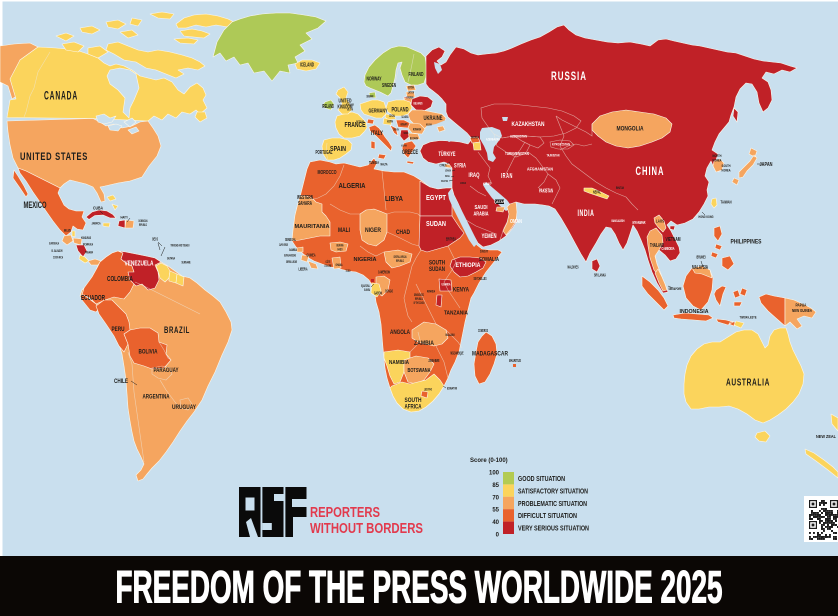 The width and height of the screenshot is (838, 616). I want to click on svg-text: NIGERIA, so click(365, 260).